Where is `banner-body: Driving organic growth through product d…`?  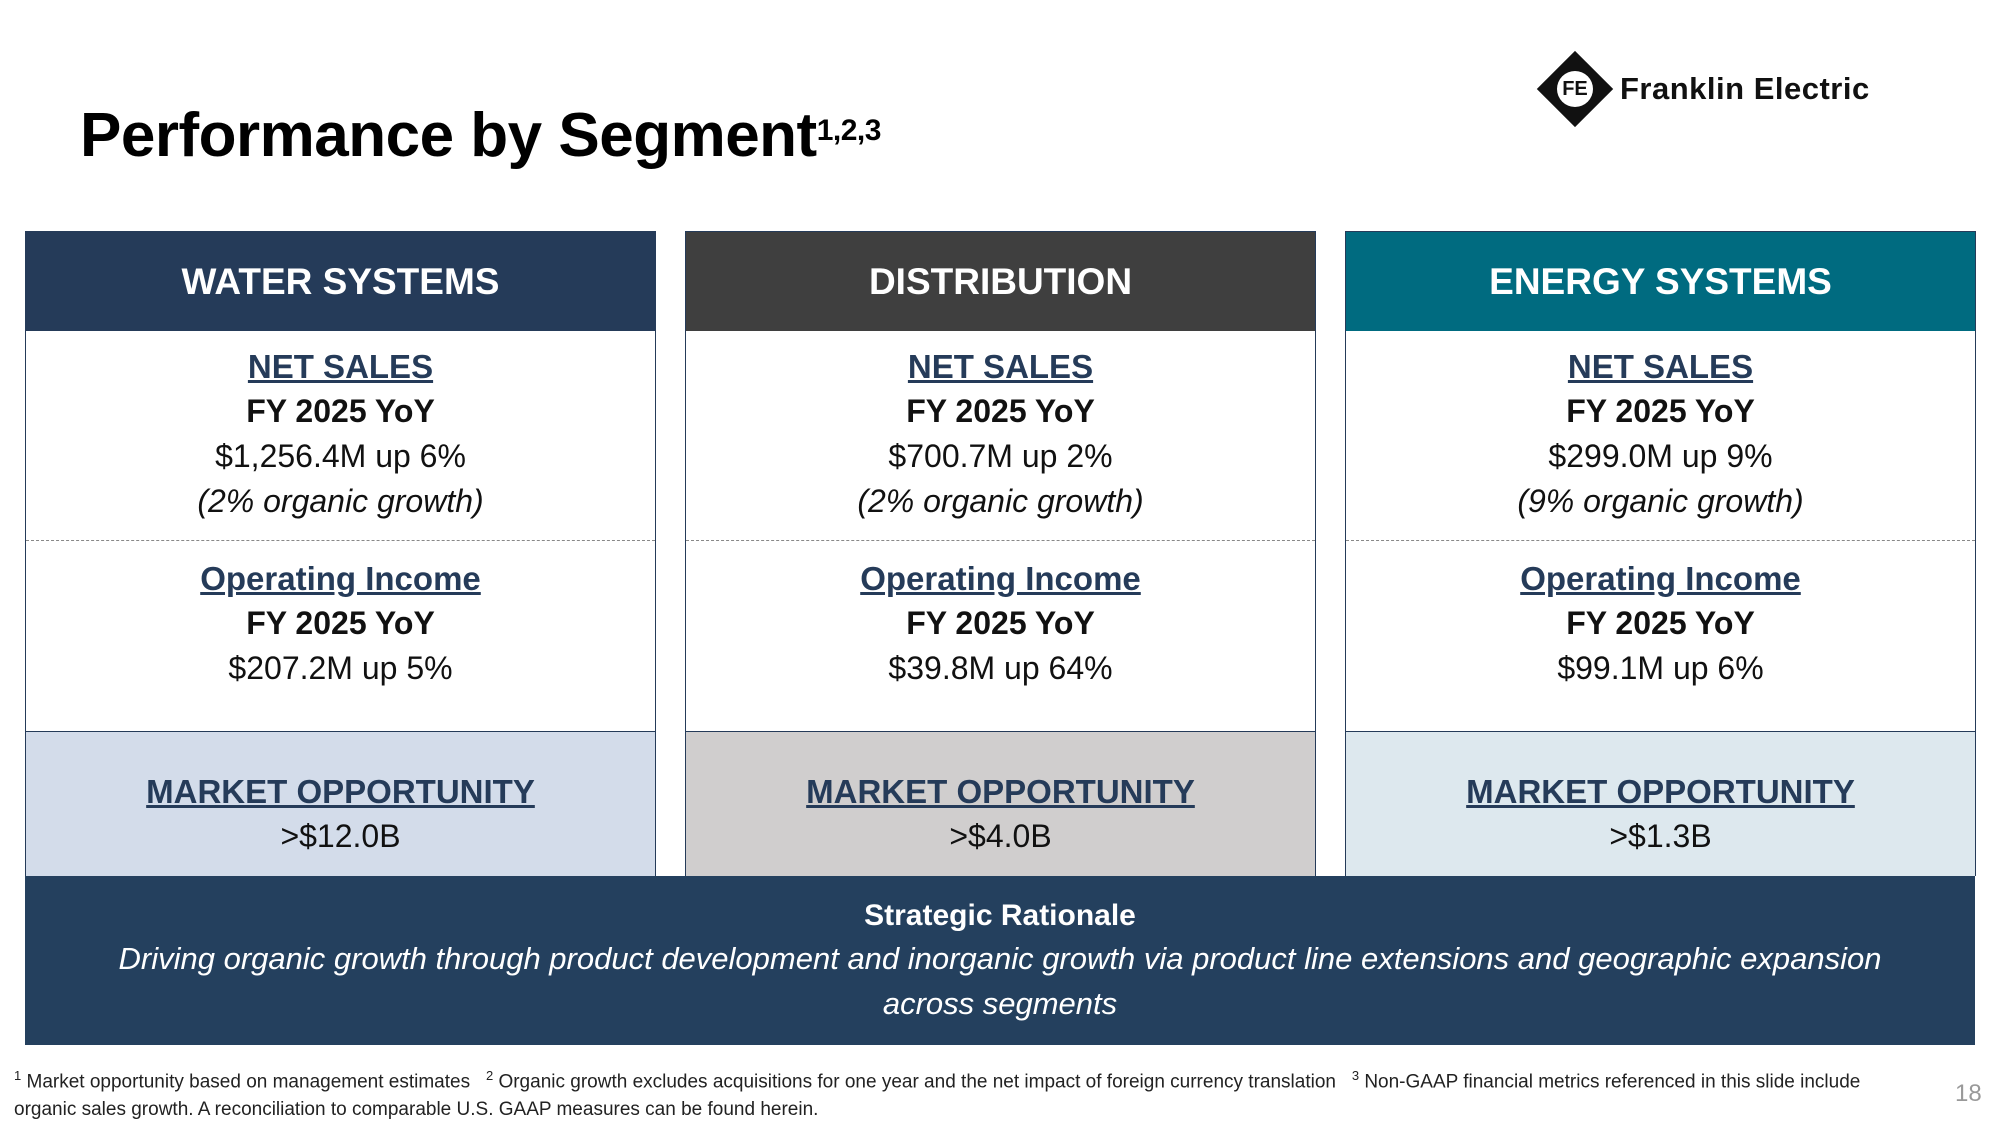
banner-body: Driving organic growth through product d… is located at coordinates (1000, 981).